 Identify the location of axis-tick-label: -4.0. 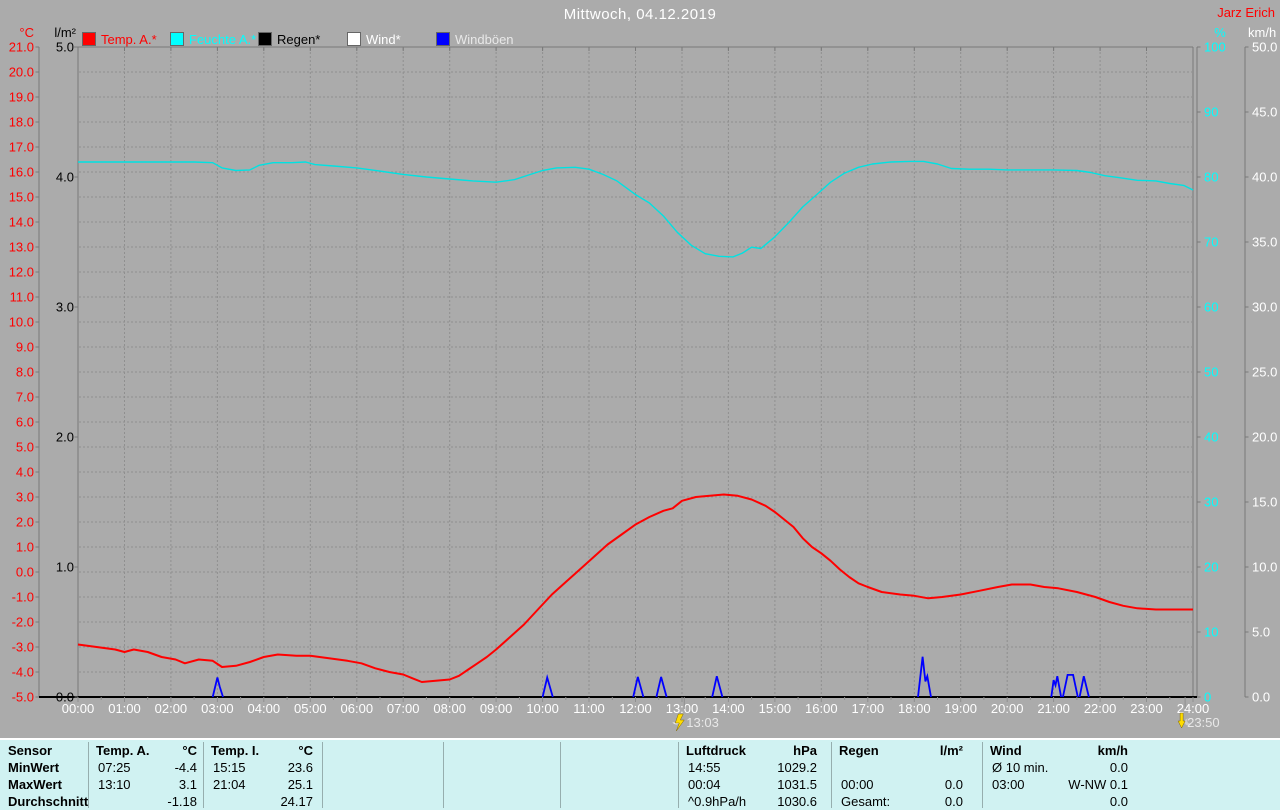
(23, 672).